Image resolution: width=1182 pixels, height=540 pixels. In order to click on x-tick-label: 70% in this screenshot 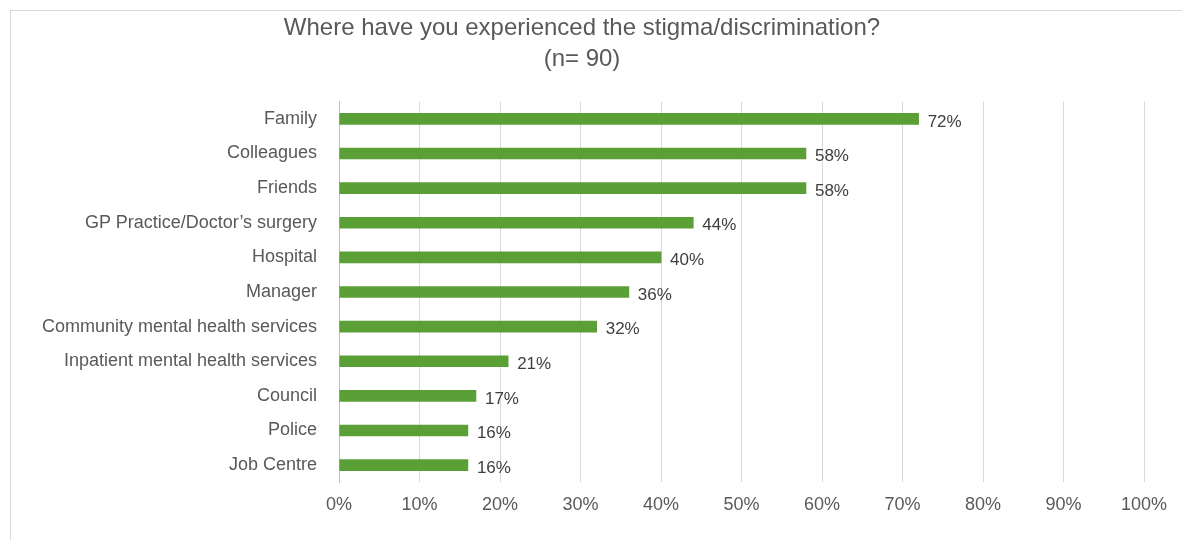, I will do `click(902, 504)`.